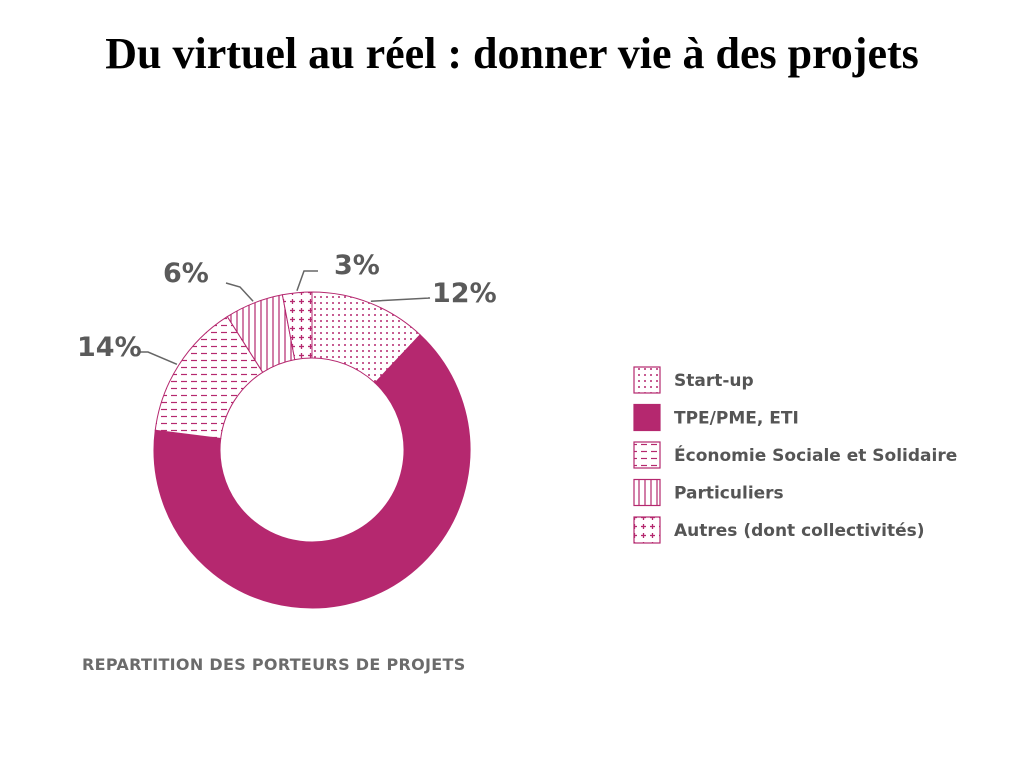 The image size is (1024, 768). What do you see at coordinates (729, 494) in the screenshot?
I see `legend-label-particuliers: Particuliers` at bounding box center [729, 494].